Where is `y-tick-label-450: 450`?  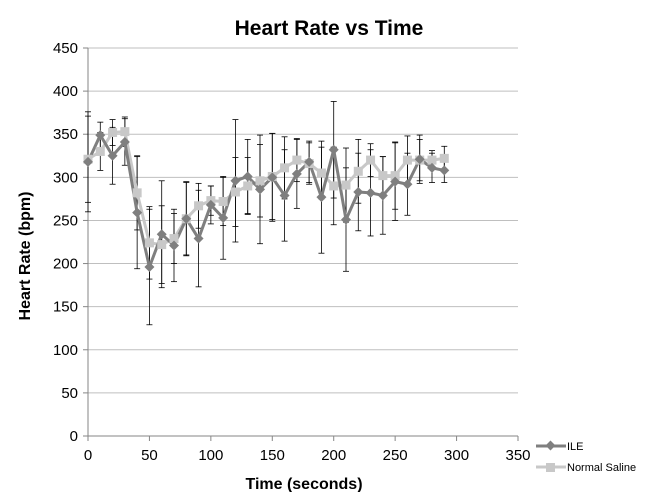
y-tick-label-450: 450 is located at coordinates (65, 48).